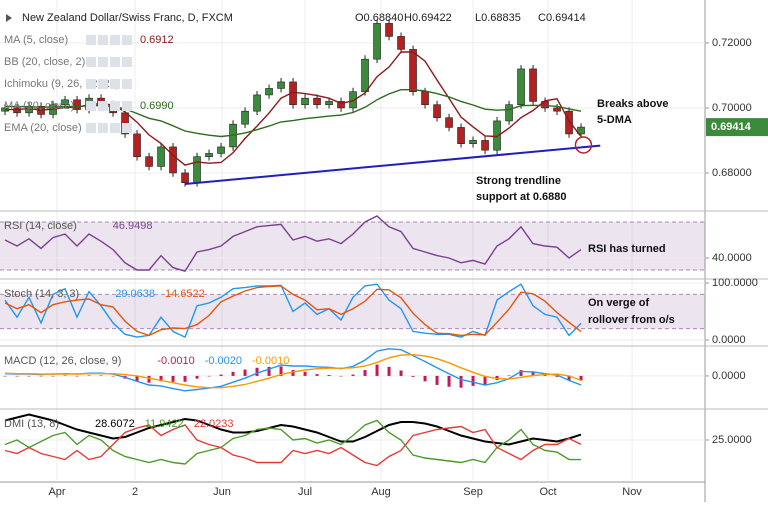 This screenshot has height=507, width=768. Describe the element at coordinates (31, 424) in the screenshot. I see `panel-legend: DMI (13, 8)` at that location.